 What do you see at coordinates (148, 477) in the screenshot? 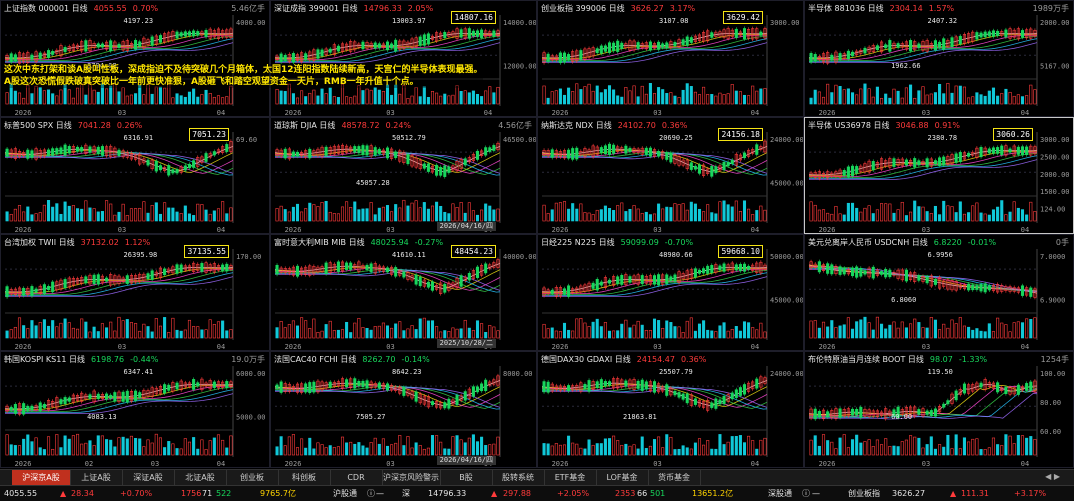
I see `market-tab: 深证A股` at bounding box center [148, 477].